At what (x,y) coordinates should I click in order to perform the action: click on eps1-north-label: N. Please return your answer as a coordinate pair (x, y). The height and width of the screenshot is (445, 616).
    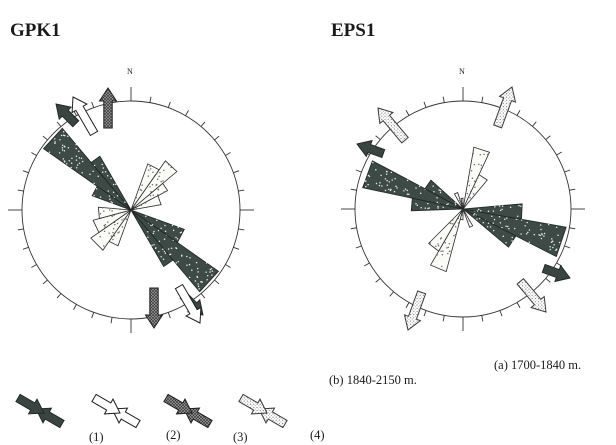
    Looking at the image, I should click on (462, 71).